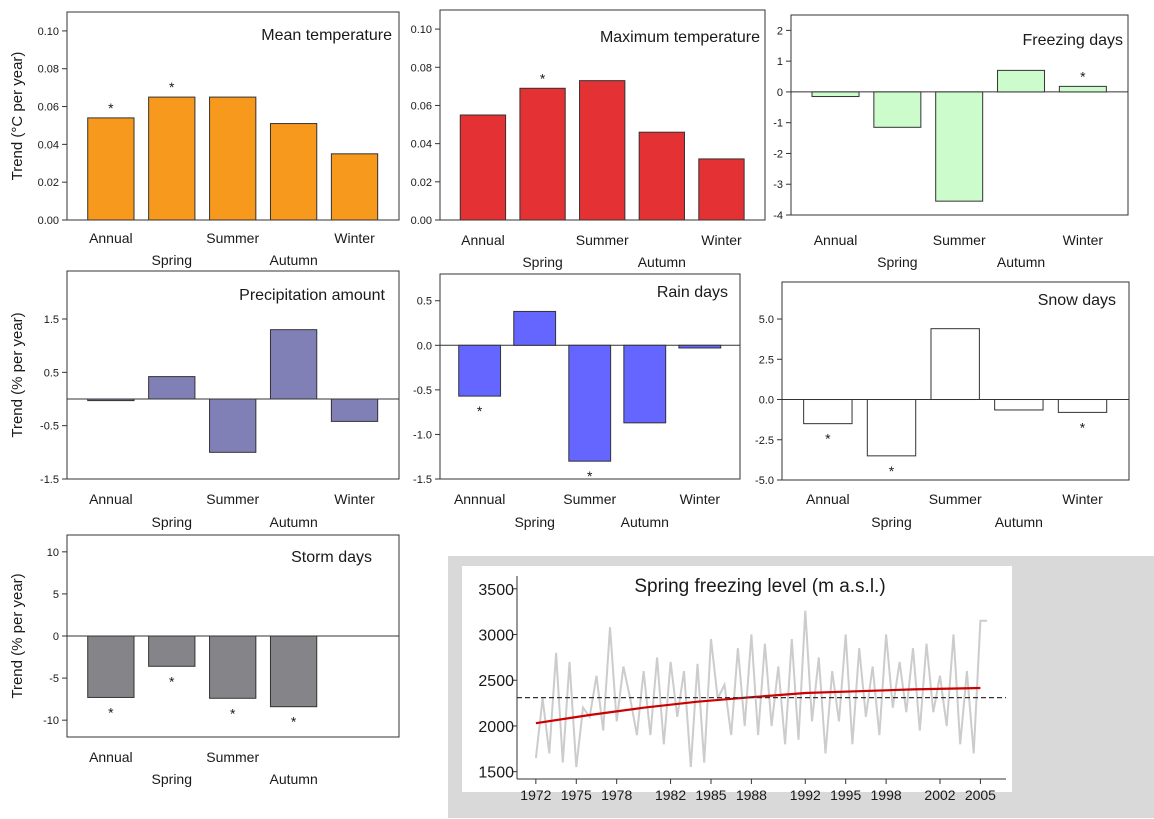  What do you see at coordinates (56, 595) in the screenshot?
I see `y-tick-label: 5` at bounding box center [56, 595].